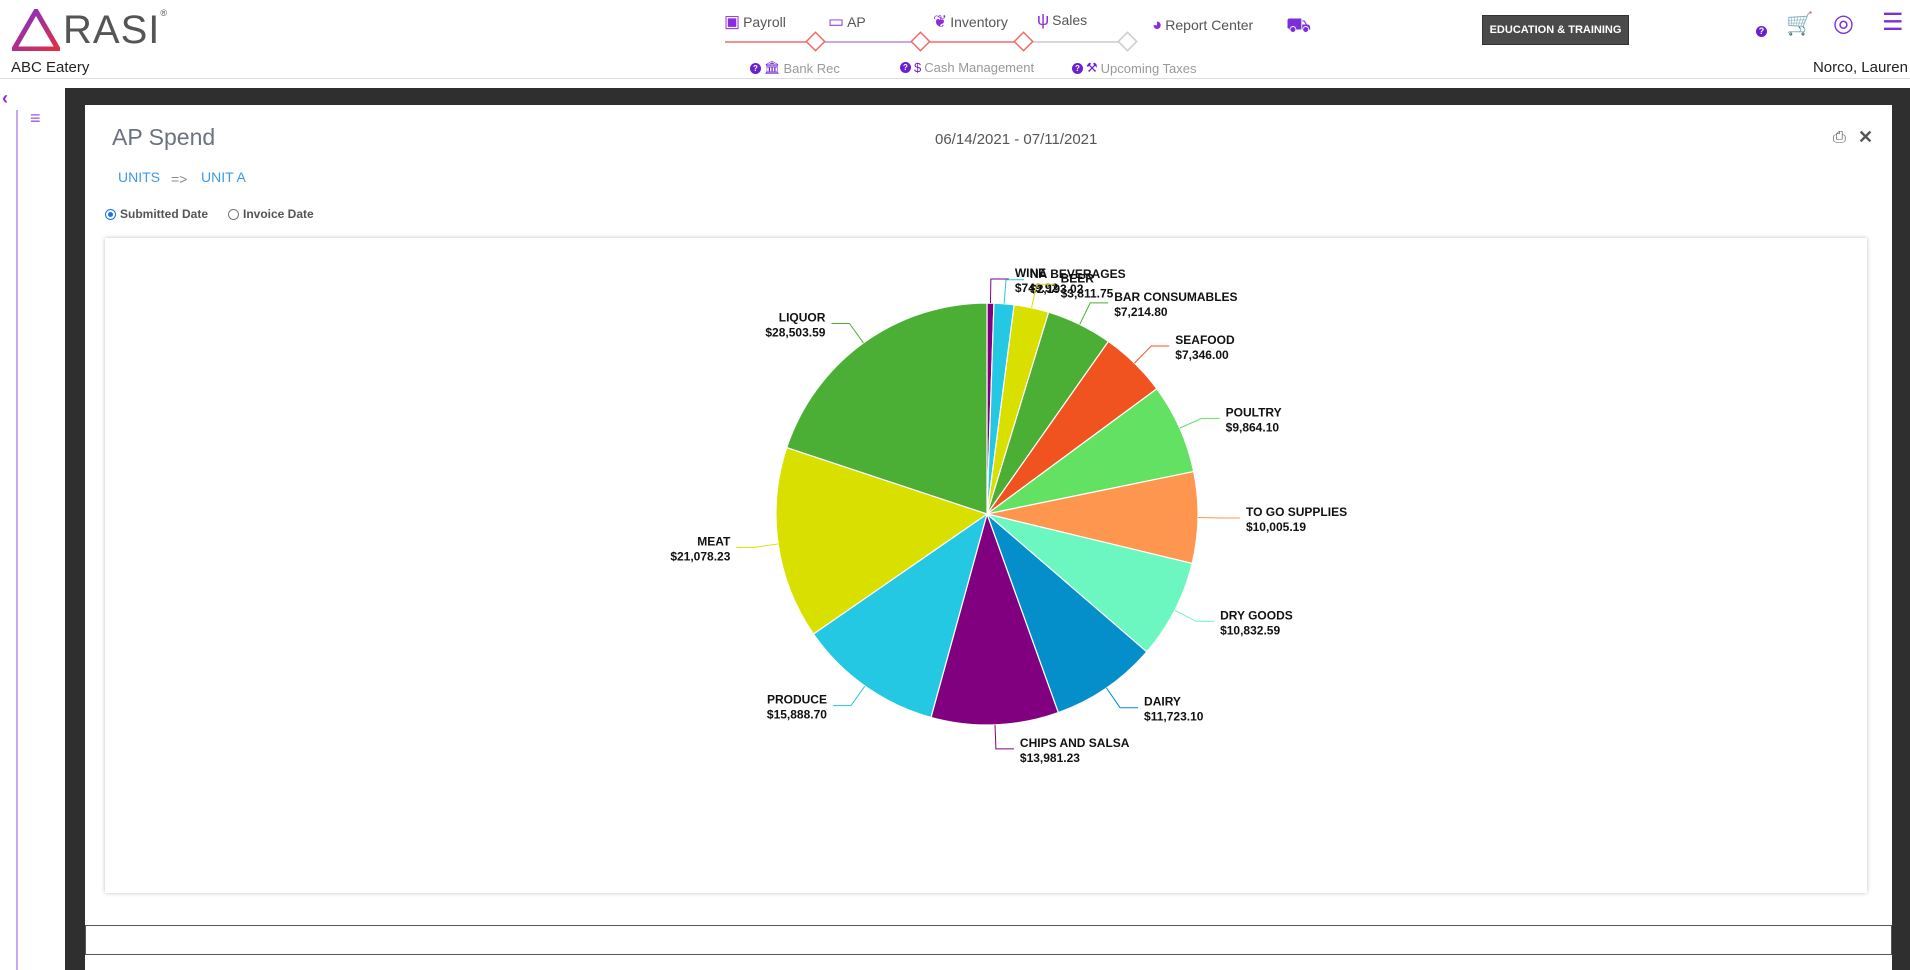  What do you see at coordinates (42, 524) in the screenshot?
I see `left-menu-strip` at bounding box center [42, 524].